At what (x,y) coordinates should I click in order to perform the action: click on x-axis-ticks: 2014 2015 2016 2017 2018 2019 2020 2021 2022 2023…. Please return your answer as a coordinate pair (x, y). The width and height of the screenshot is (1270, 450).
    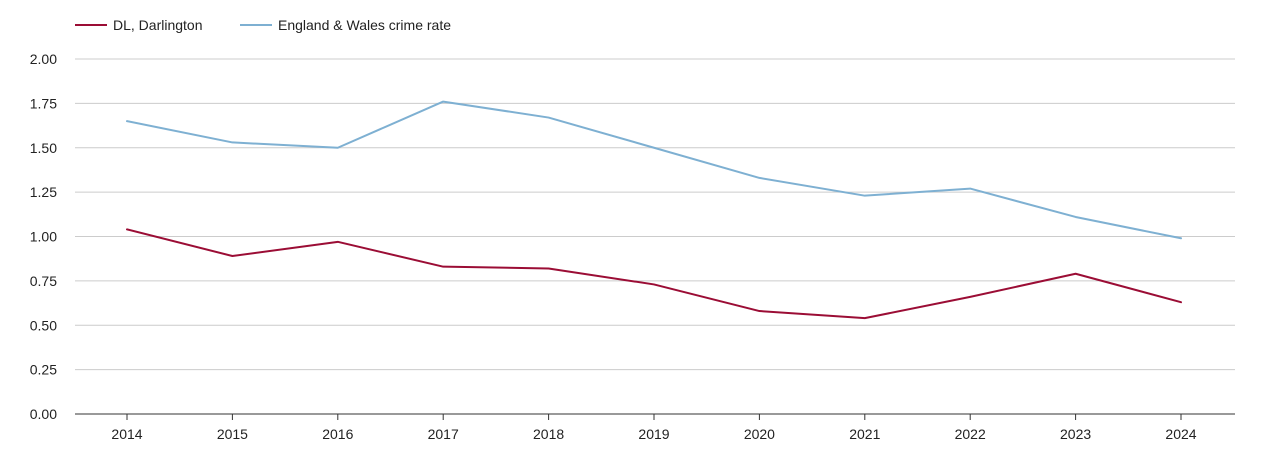
    Looking at the image, I should click on (654, 428).